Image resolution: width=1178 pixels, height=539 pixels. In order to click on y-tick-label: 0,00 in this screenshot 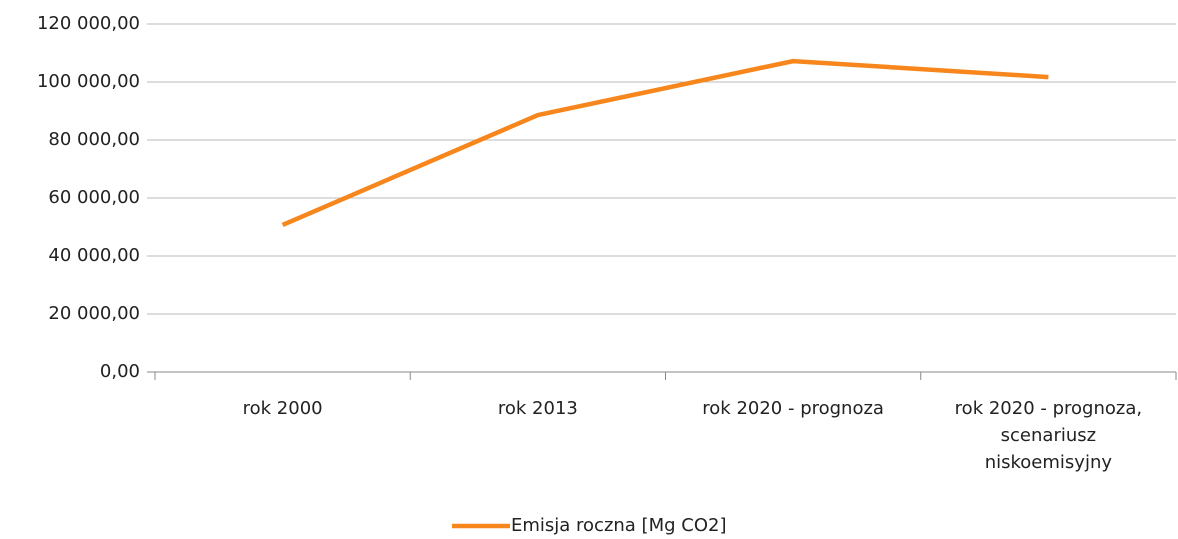, I will do `click(120, 371)`.